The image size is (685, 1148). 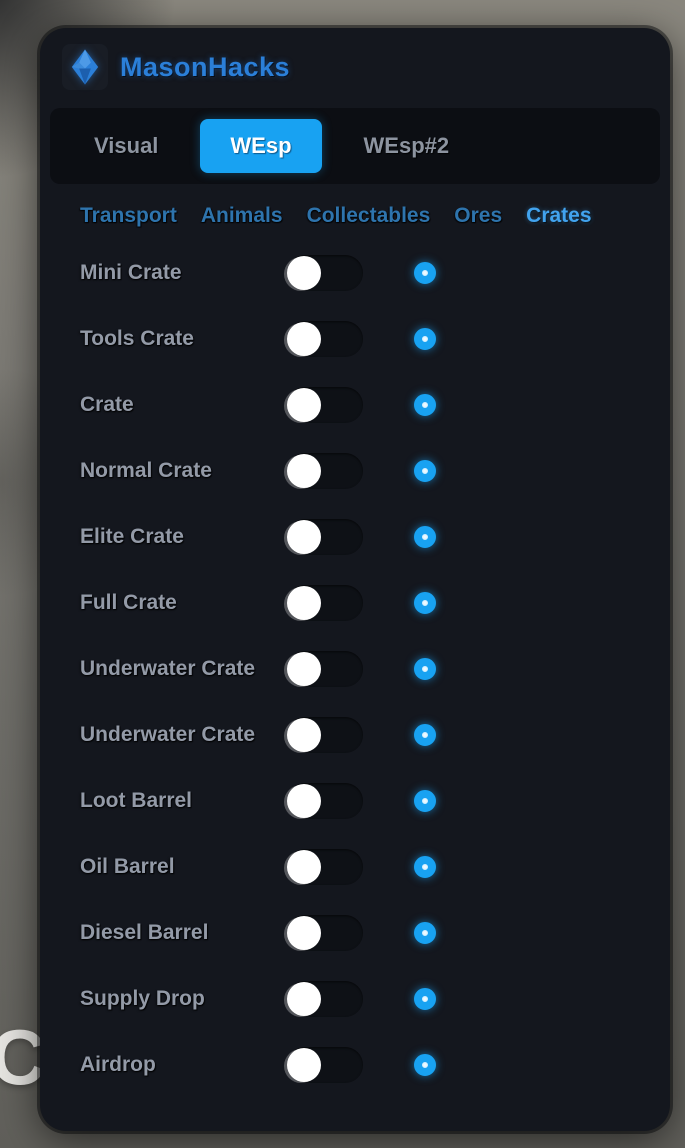 I want to click on esp-row: Loot Barrel, so click(x=355, y=801).